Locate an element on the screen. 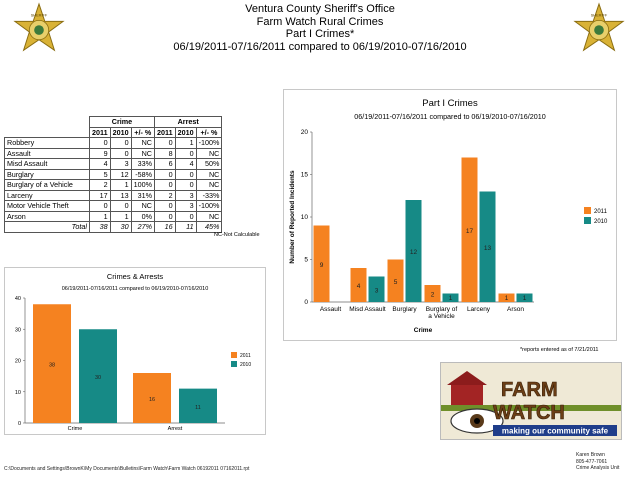  y-tick-label: 5 is located at coordinates (306, 260).